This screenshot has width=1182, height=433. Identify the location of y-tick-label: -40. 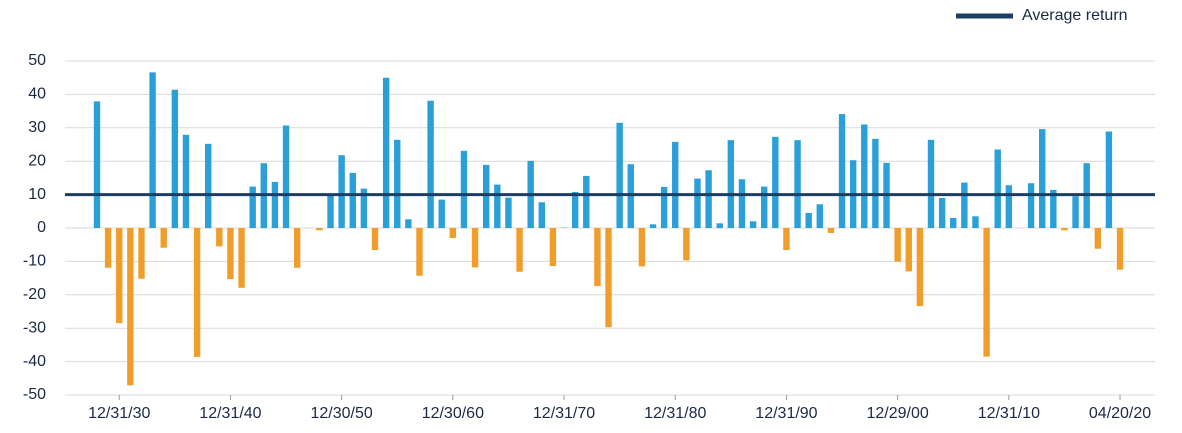
(34, 361).